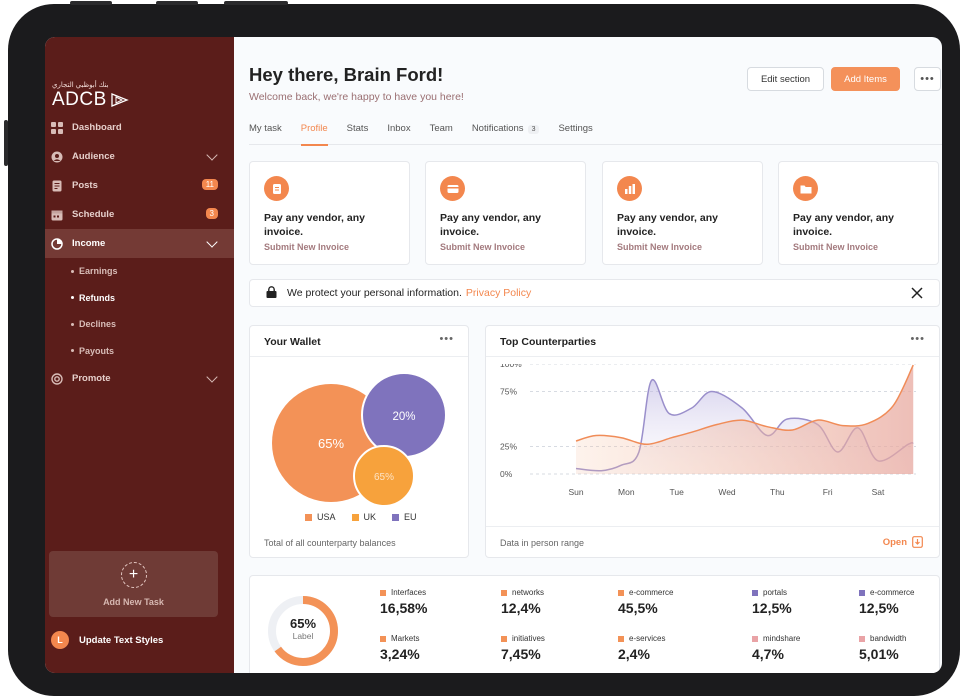 The image size is (965, 700). Describe the element at coordinates (511, 366) in the screenshot. I see `y-tick-label: 100%` at that location.